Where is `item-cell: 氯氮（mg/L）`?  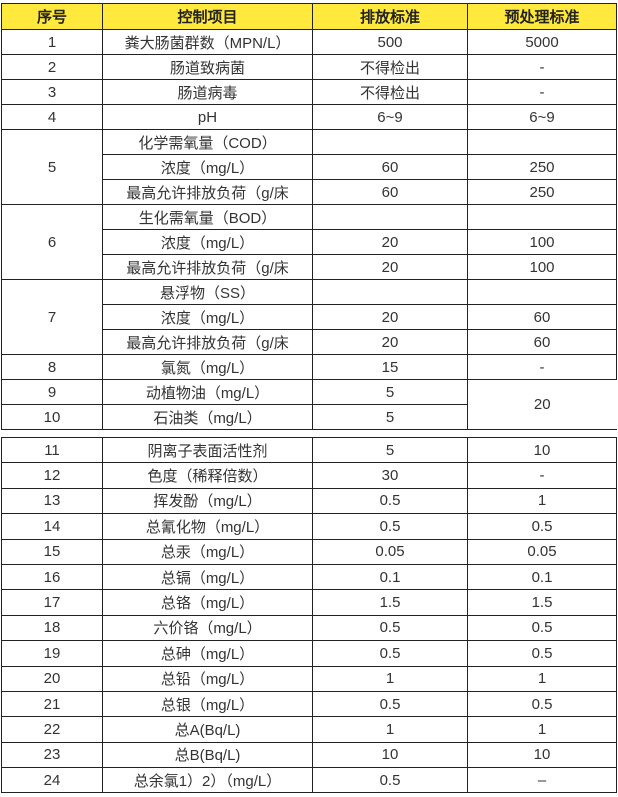 item-cell: 氯氮（mg/L） is located at coordinates (207, 367).